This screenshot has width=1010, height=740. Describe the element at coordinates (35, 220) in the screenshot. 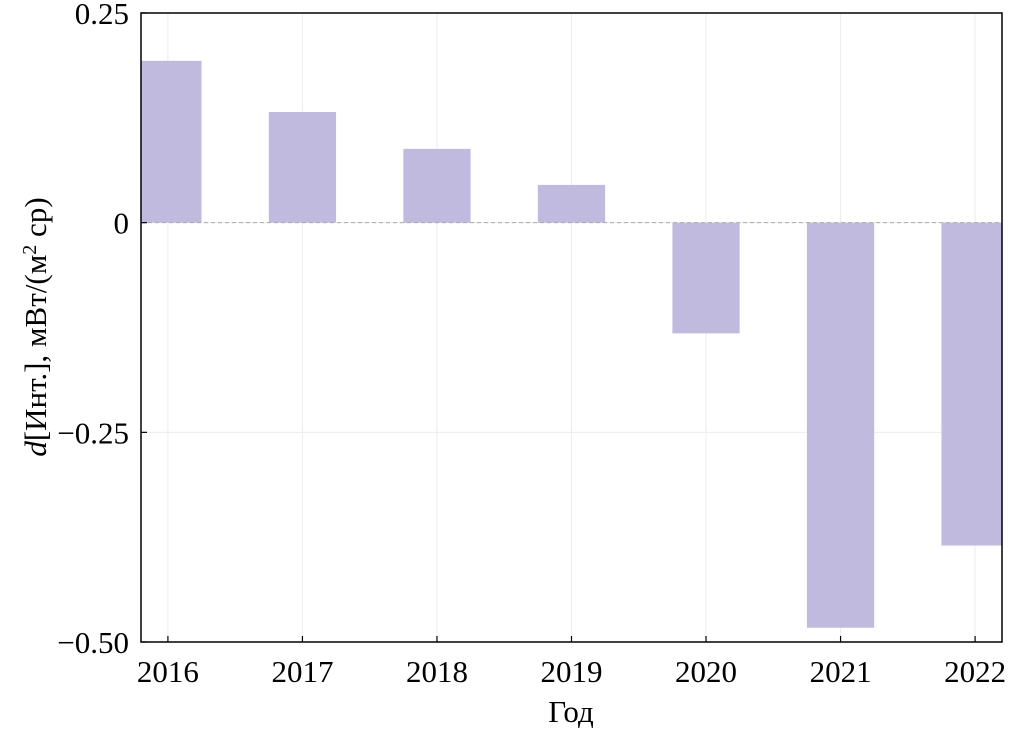

I see `y-label-part: ср)` at that location.